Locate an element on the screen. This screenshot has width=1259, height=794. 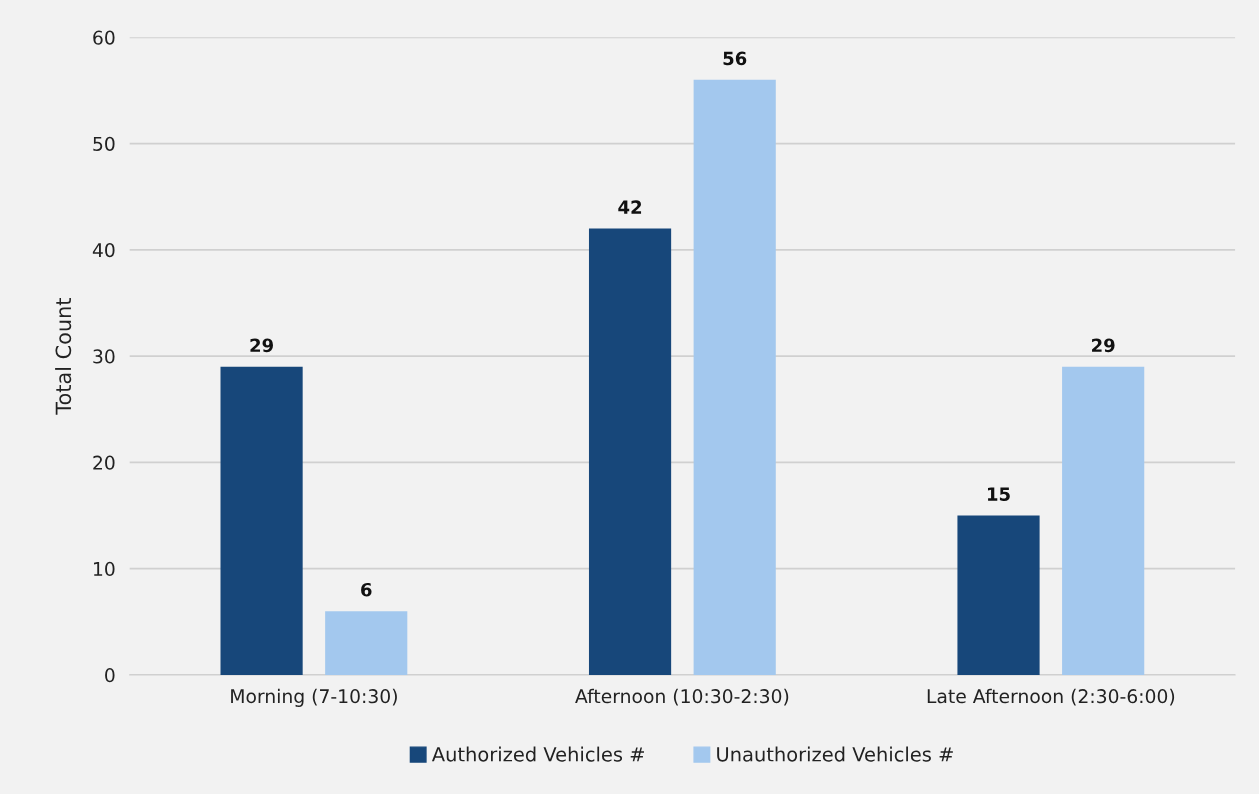
data-label: 42 is located at coordinates (630, 207).